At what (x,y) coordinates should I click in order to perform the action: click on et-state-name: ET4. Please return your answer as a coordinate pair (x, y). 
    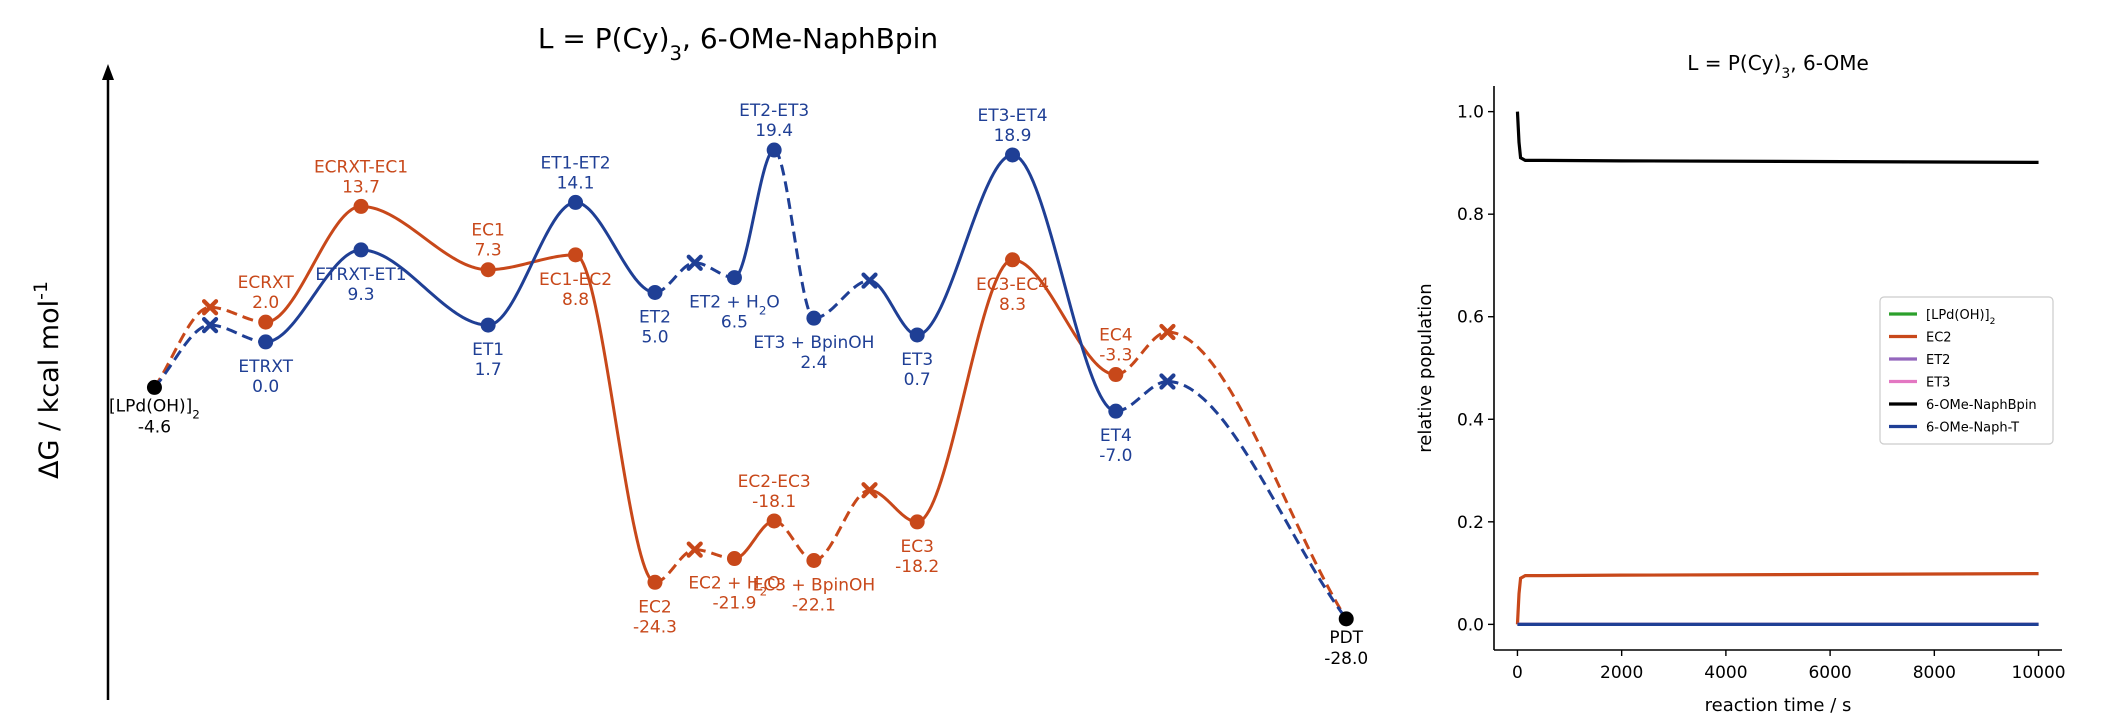
    Looking at the image, I should click on (1116, 436).